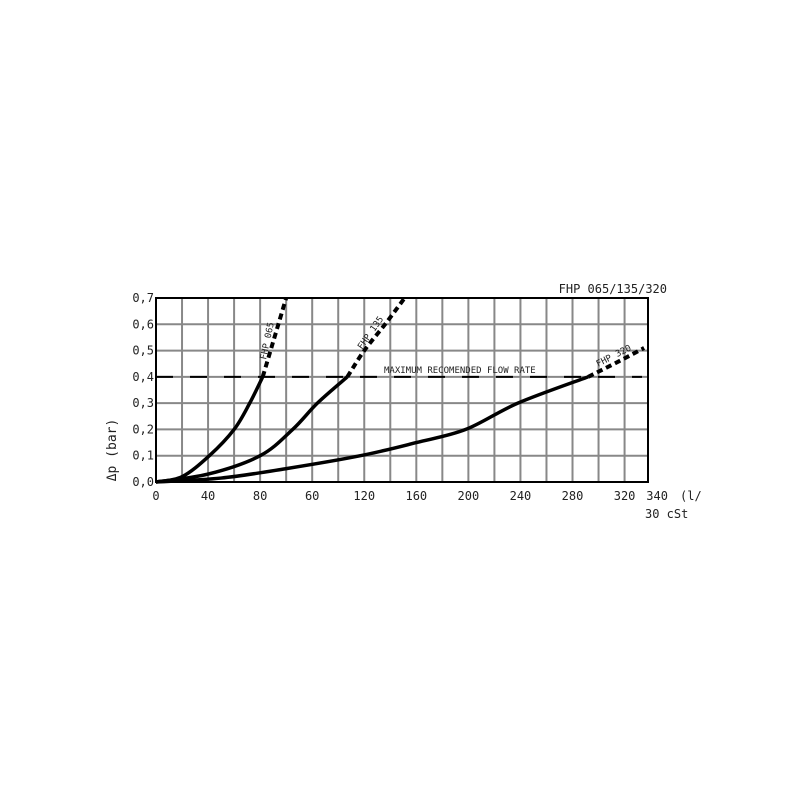 The width and height of the screenshot is (800, 800). Describe the element at coordinates (657, 496) in the screenshot. I see `x-tick-label: 340` at that location.